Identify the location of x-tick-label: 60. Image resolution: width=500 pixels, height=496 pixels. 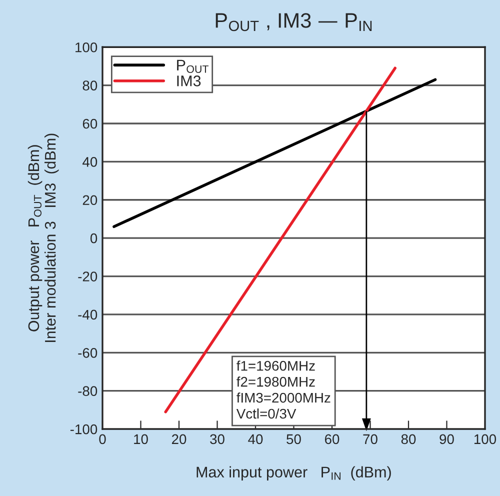
(332, 439).